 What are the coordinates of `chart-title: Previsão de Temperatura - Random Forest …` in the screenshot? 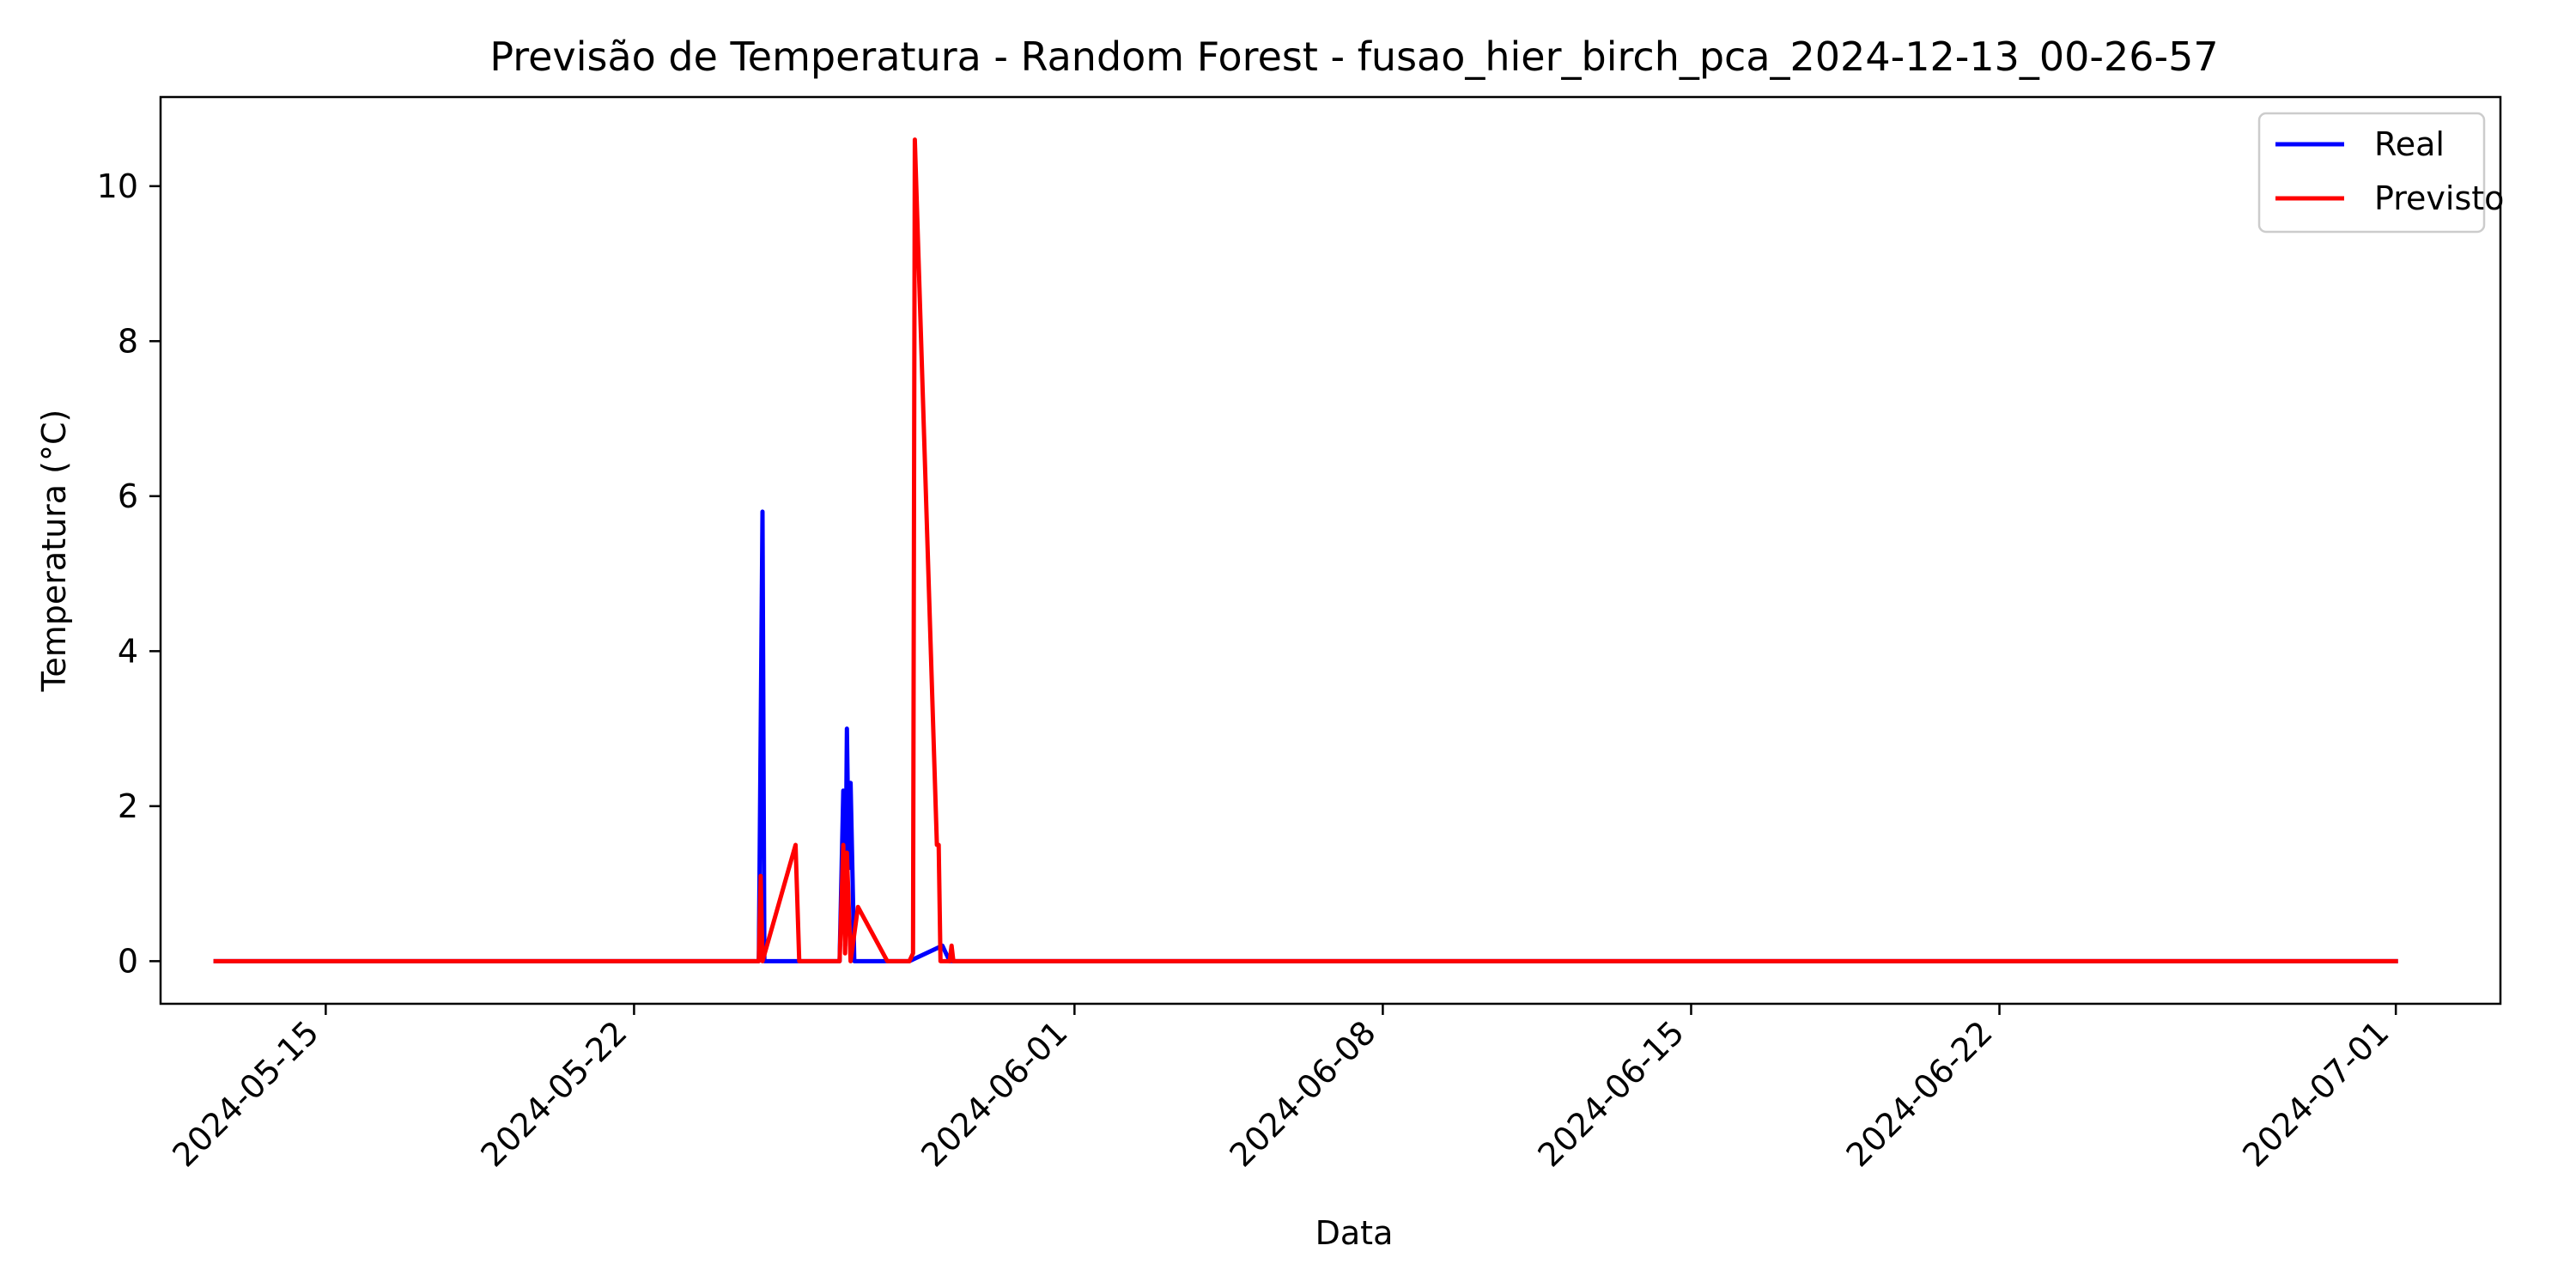 It's located at (1353, 56).